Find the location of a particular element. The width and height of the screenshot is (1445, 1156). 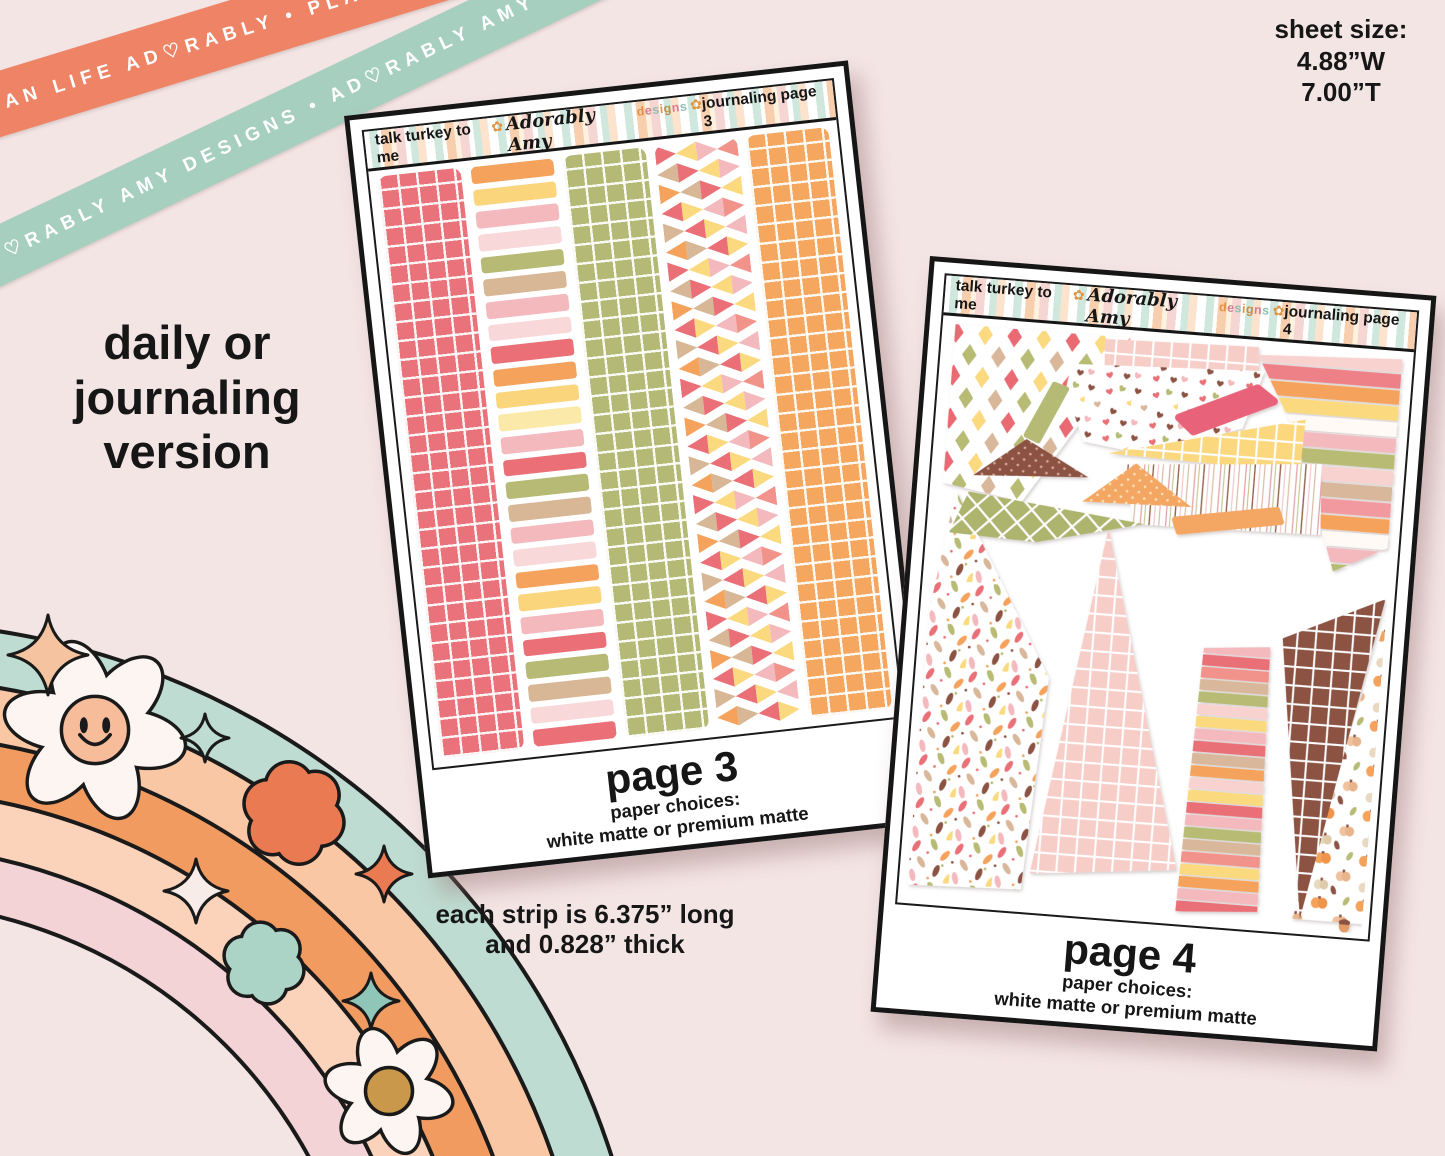

strip-triangle-quilt is located at coordinates (727, 432).